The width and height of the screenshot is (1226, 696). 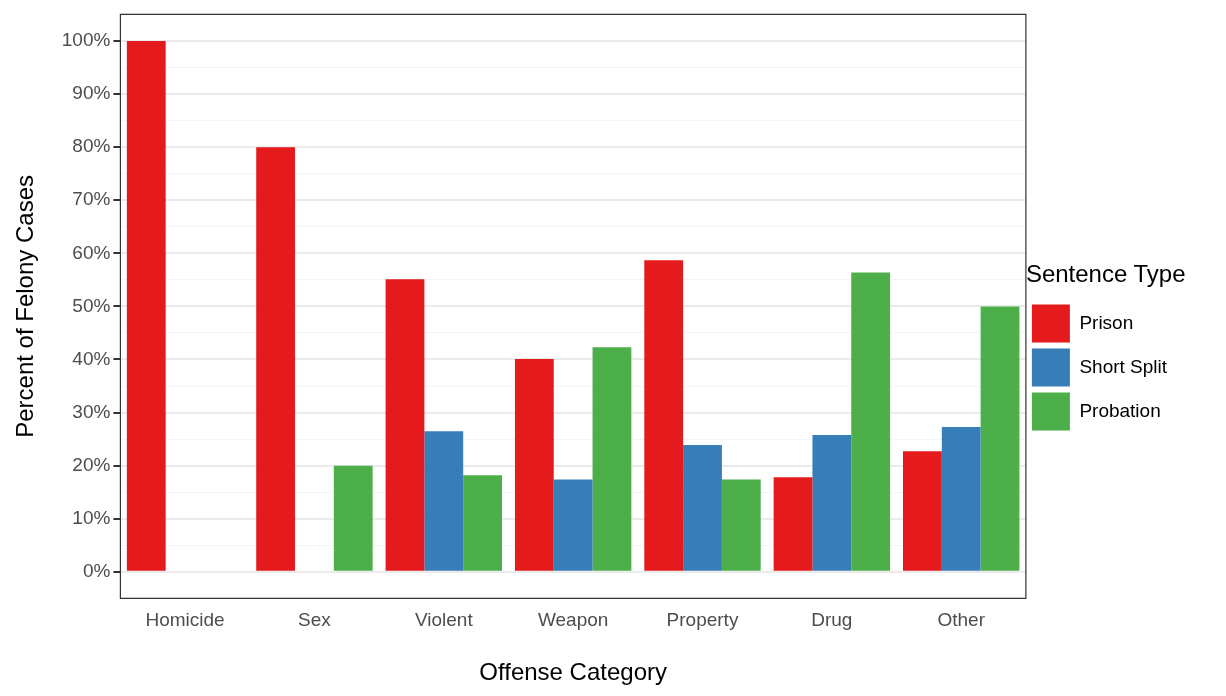 What do you see at coordinates (315, 620) in the screenshot?
I see `x-tick-label: Sex` at bounding box center [315, 620].